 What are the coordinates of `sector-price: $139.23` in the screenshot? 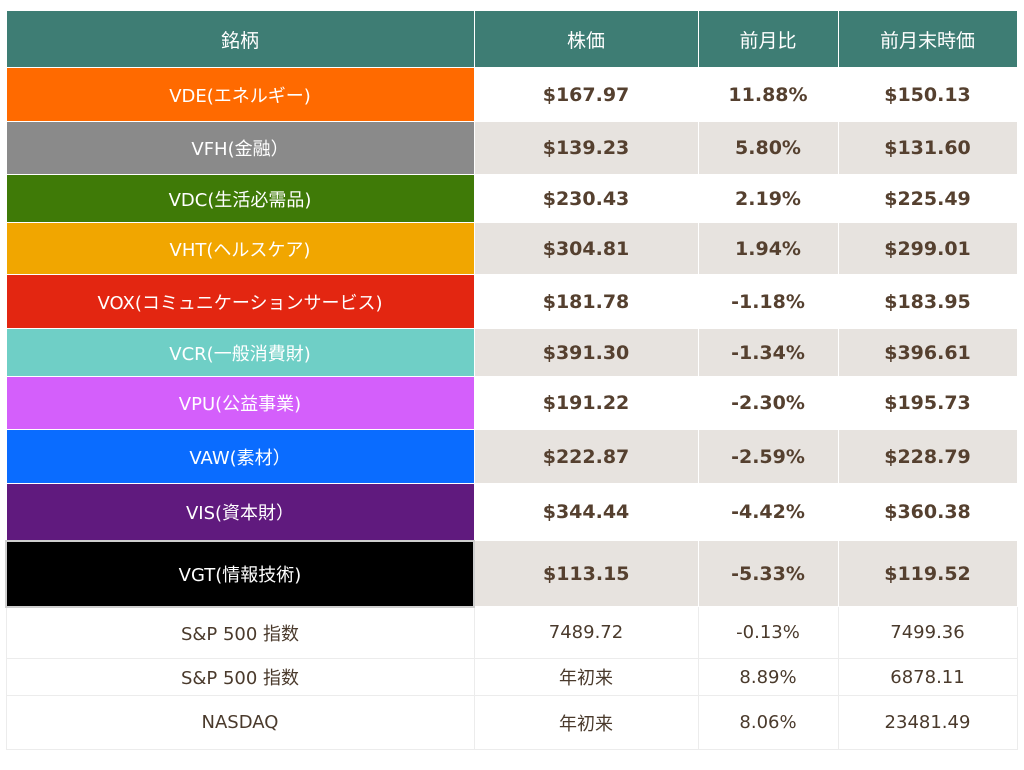 It's located at (586, 148).